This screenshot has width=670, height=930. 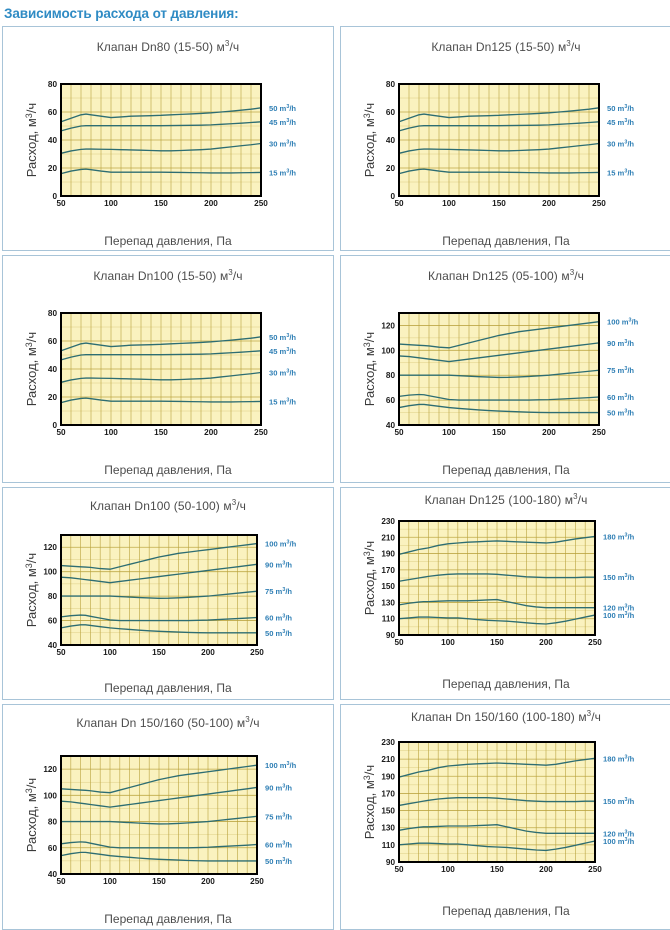 I want to click on chart-title: Клапан Dn100 (15-50) м3/ч, so click(x=168, y=269).